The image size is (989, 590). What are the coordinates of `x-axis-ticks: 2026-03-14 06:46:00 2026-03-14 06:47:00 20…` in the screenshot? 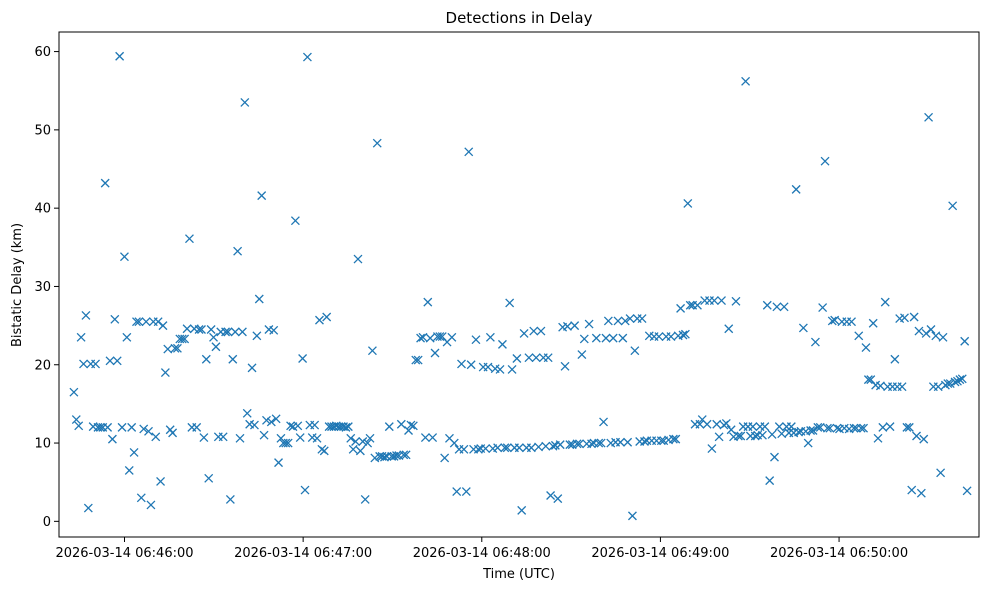 It's located at (481, 549).